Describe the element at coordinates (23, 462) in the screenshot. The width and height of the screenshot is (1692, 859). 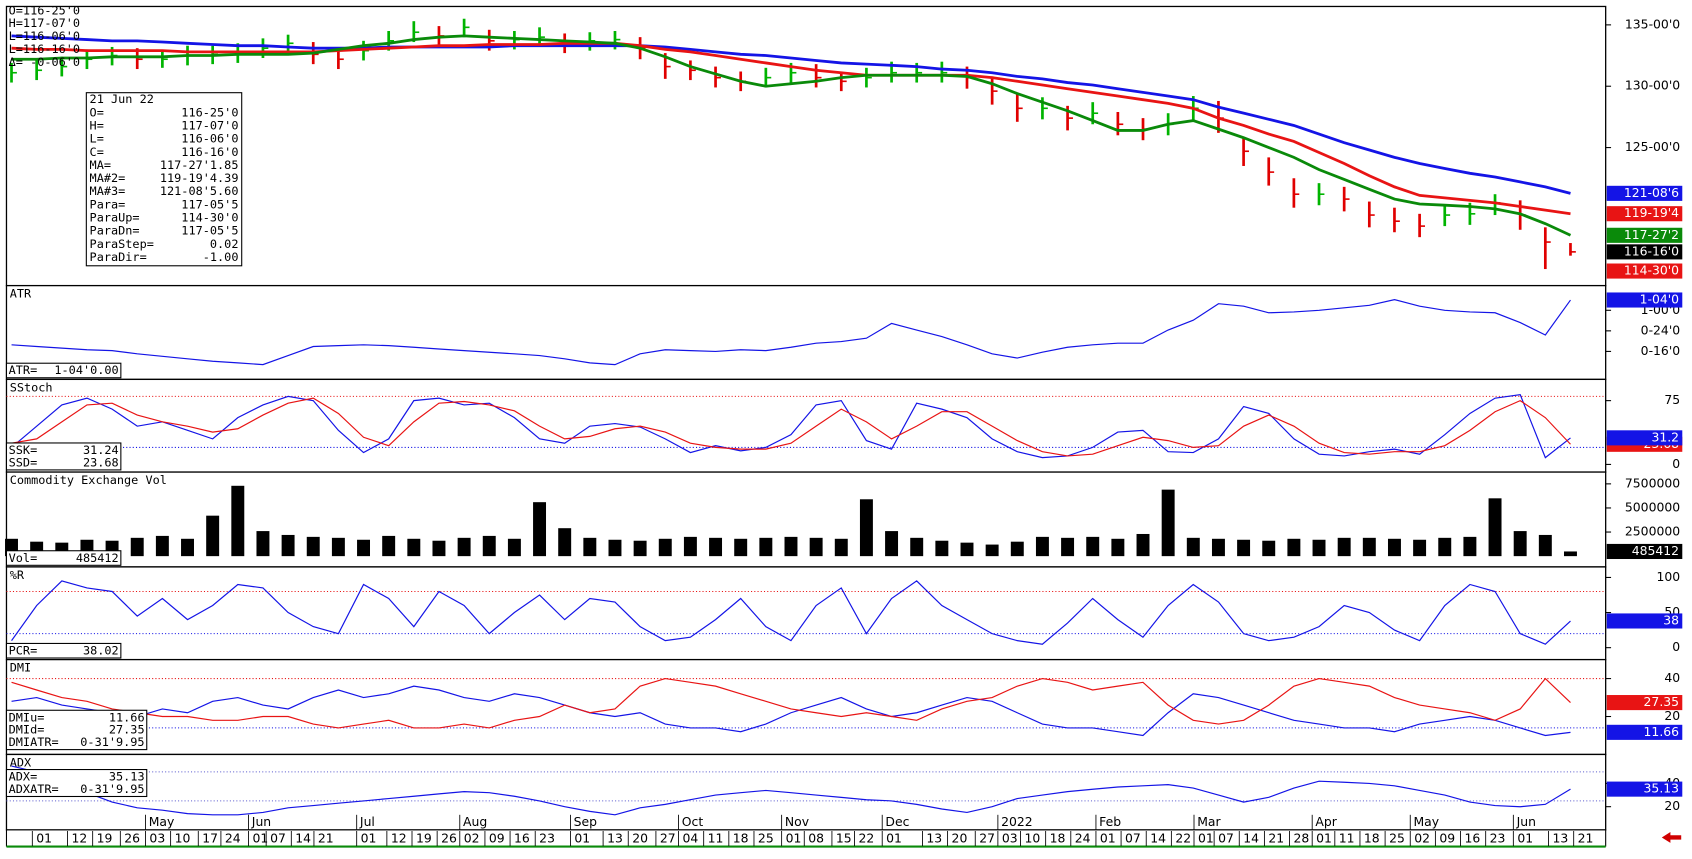
I see `readout-name: SSD=` at that location.